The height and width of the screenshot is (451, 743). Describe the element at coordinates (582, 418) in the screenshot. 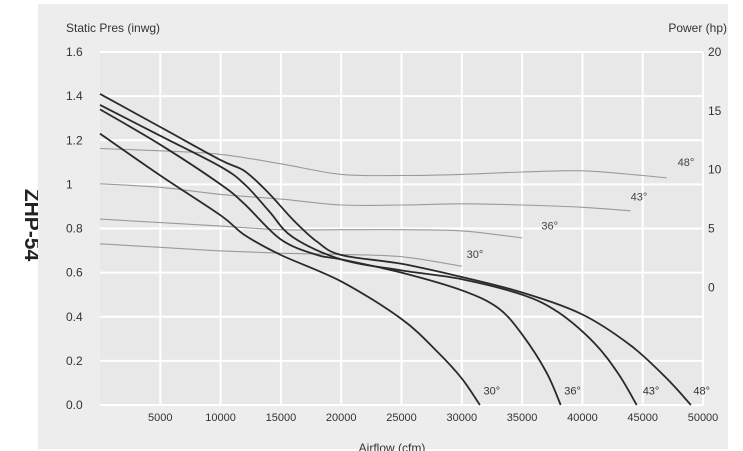

I see `x-tick-label: 40000` at that location.